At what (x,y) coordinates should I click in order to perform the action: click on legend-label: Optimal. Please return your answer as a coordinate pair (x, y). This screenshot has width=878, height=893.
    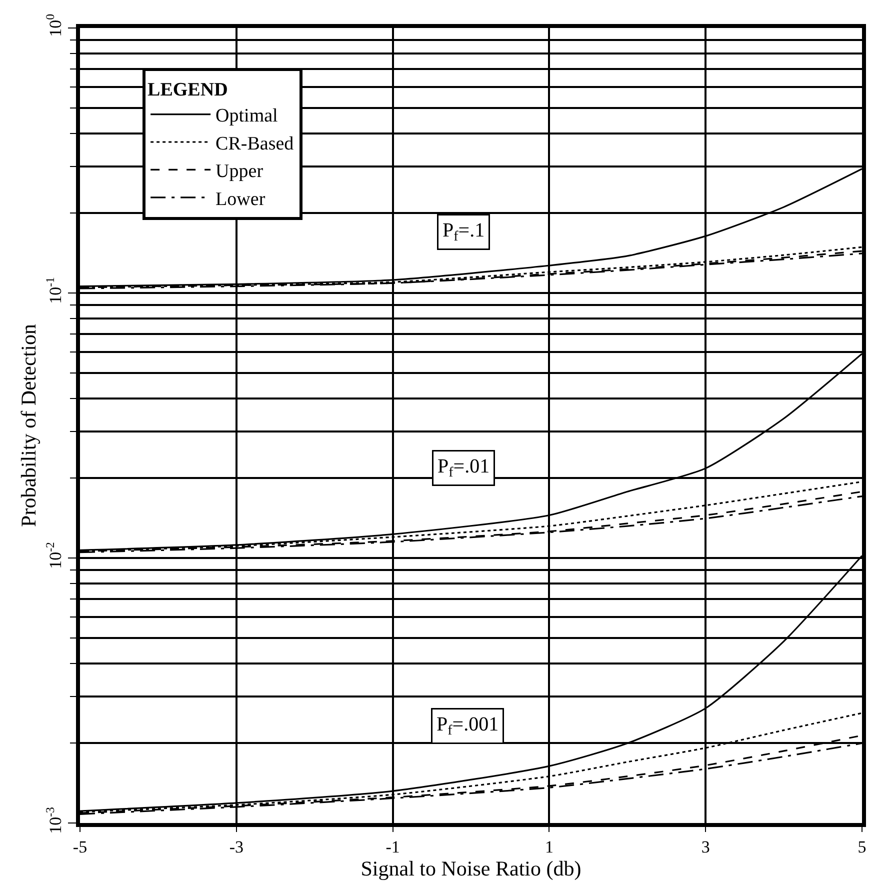
    Looking at the image, I should click on (247, 116).